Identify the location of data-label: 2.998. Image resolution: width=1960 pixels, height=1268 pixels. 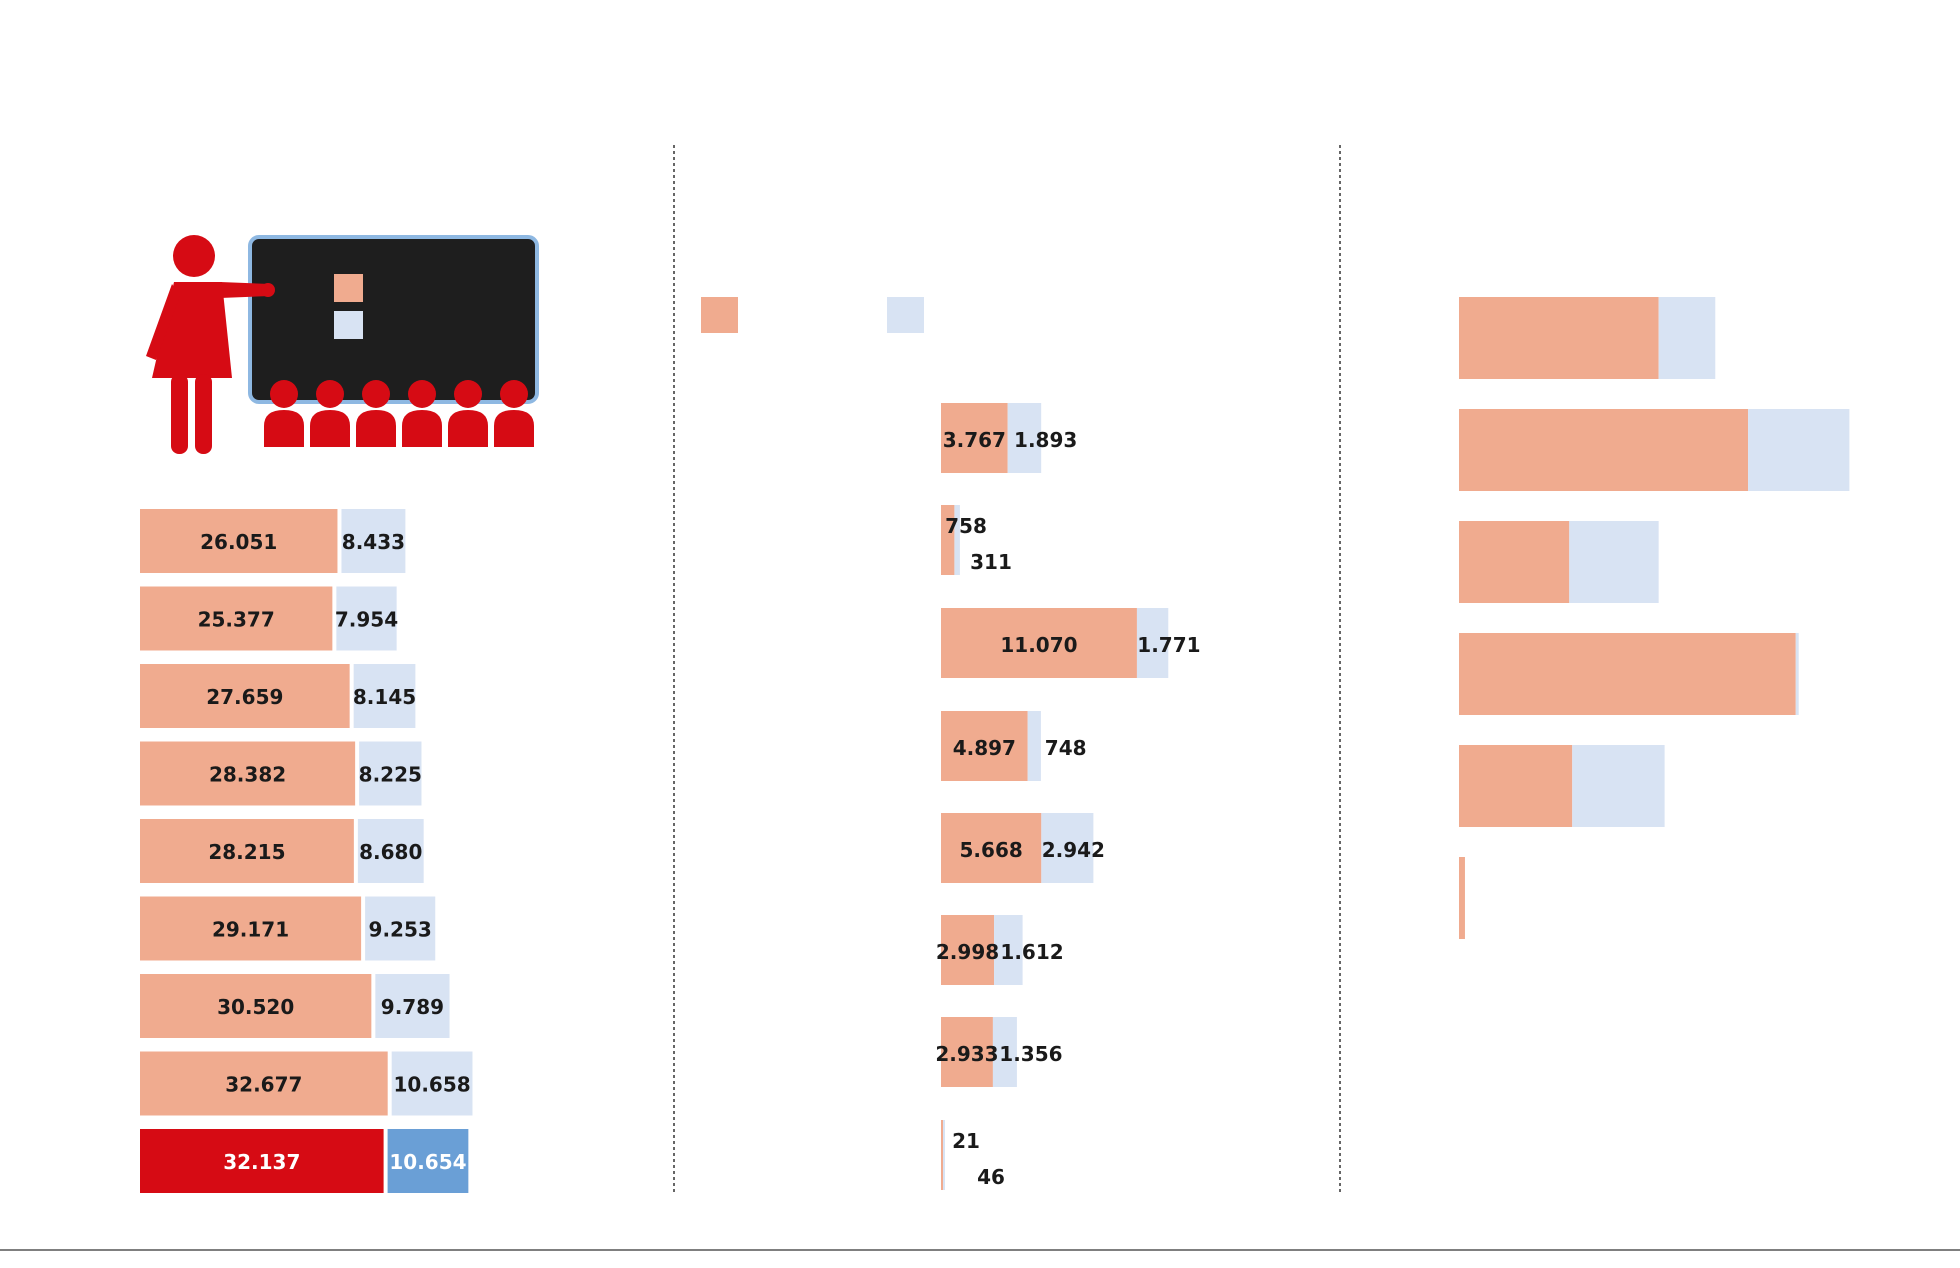
(967, 952).